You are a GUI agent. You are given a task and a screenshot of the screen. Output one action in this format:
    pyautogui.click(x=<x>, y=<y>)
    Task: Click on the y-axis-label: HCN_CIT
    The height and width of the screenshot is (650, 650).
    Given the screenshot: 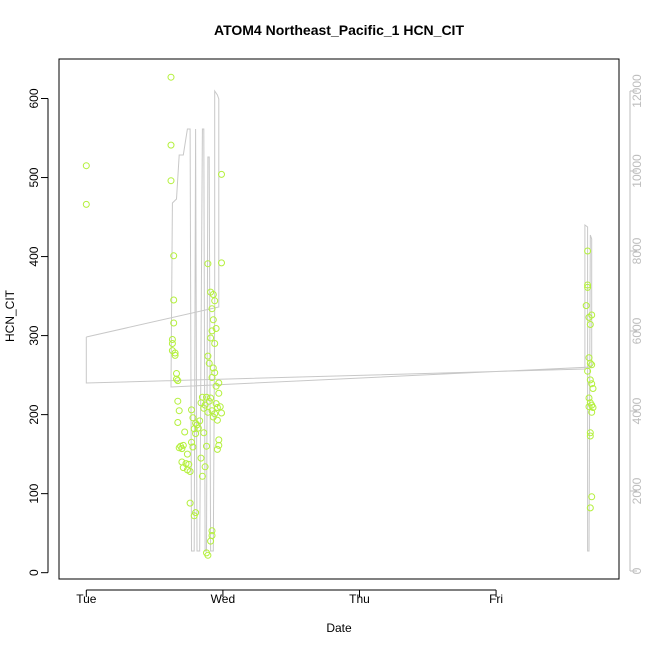 What is the action you would take?
    pyautogui.click(x=10, y=315)
    